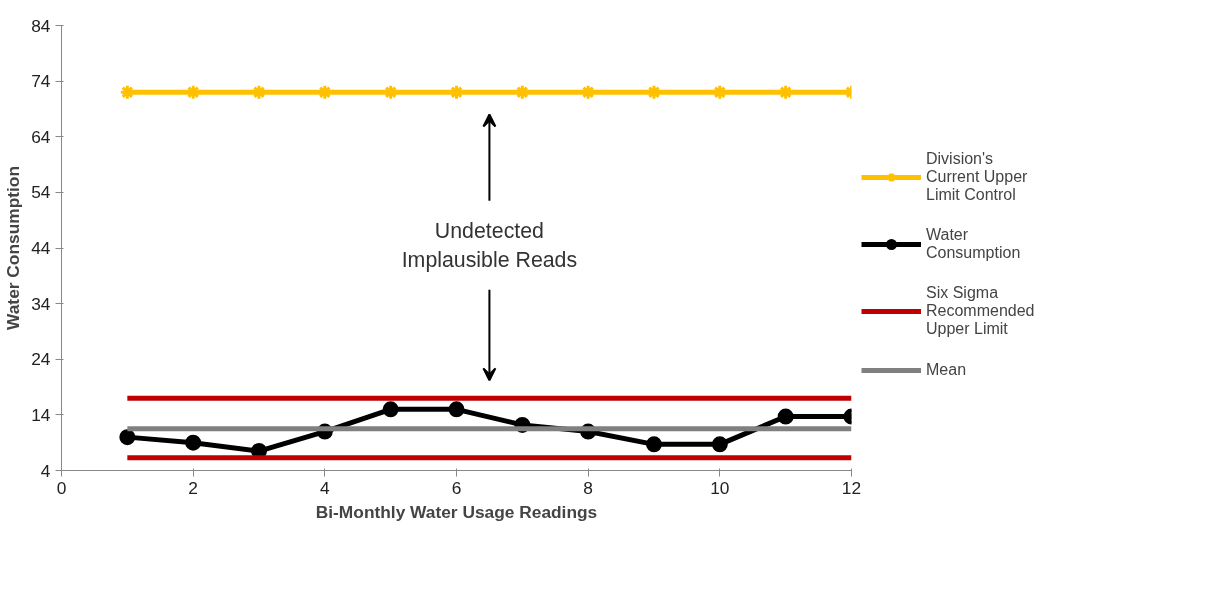 The width and height of the screenshot is (1218, 597). I want to click on x-tick-label: 4, so click(325, 487).